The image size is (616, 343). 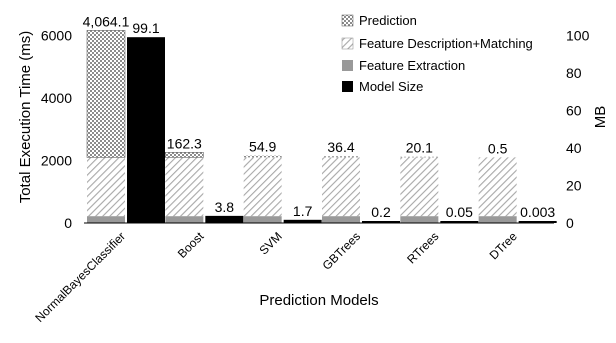 I want to click on prediction-value-label: 0.5, so click(x=498, y=148).